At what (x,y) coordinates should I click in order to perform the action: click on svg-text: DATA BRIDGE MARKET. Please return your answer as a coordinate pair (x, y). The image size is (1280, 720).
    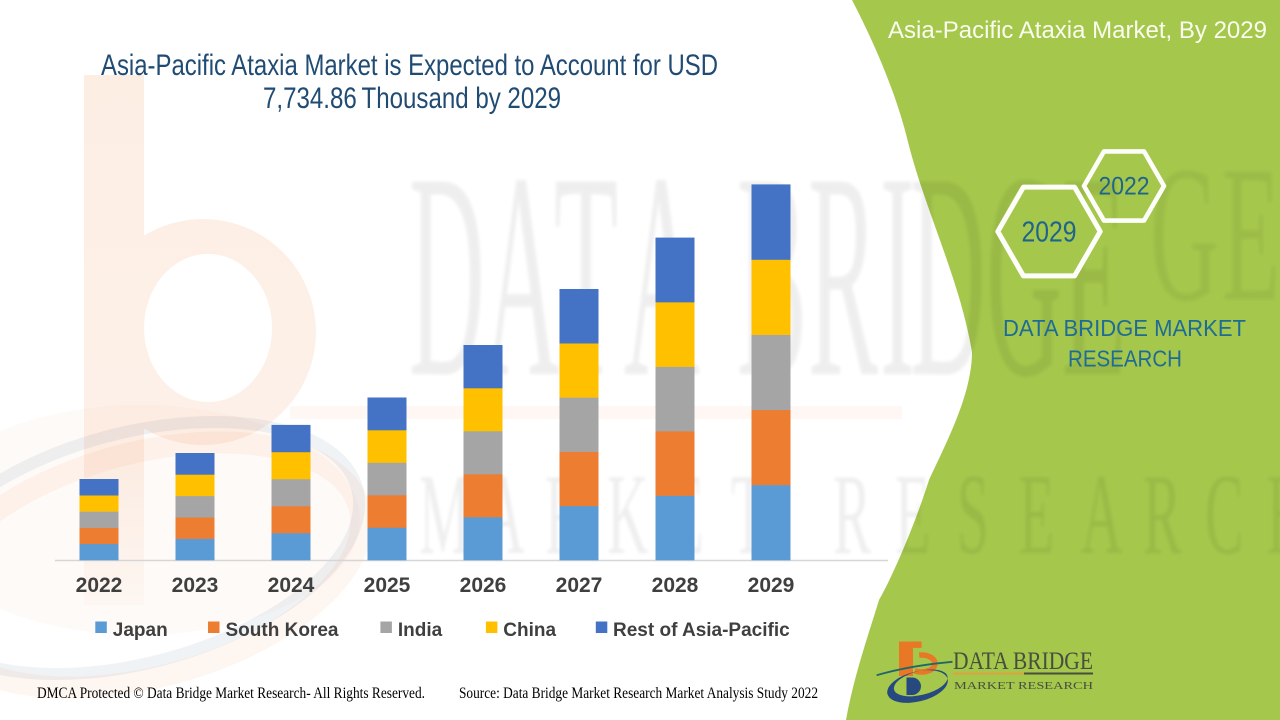
    Looking at the image, I should click on (1124, 328).